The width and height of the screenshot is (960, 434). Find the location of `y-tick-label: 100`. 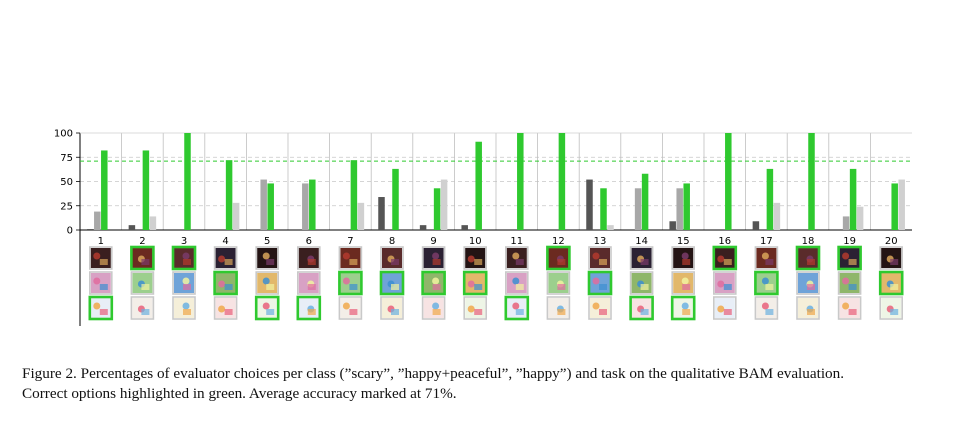

y-tick-label: 100 is located at coordinates (63, 134).